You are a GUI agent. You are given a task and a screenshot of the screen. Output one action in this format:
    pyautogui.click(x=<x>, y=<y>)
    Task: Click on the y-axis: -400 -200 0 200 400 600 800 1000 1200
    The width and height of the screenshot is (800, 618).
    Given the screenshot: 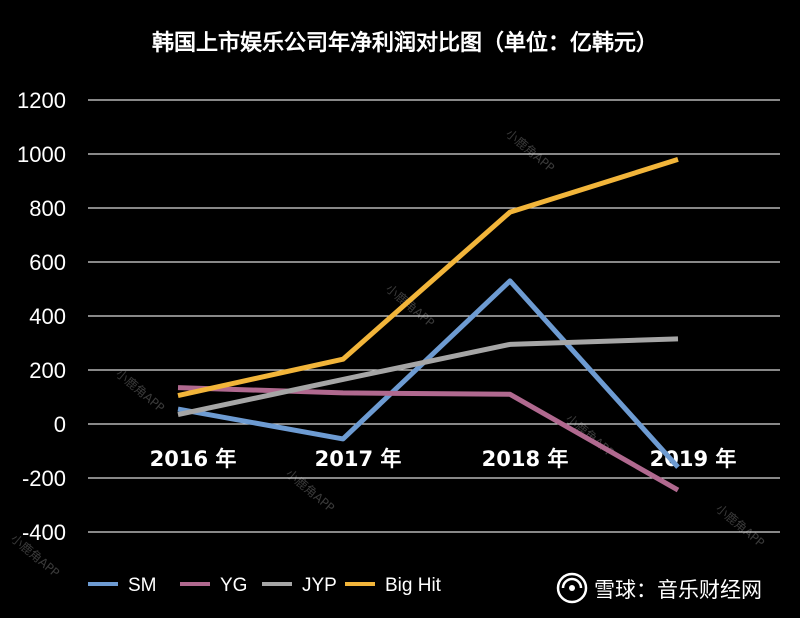 What is the action you would take?
    pyautogui.click(x=41, y=316)
    